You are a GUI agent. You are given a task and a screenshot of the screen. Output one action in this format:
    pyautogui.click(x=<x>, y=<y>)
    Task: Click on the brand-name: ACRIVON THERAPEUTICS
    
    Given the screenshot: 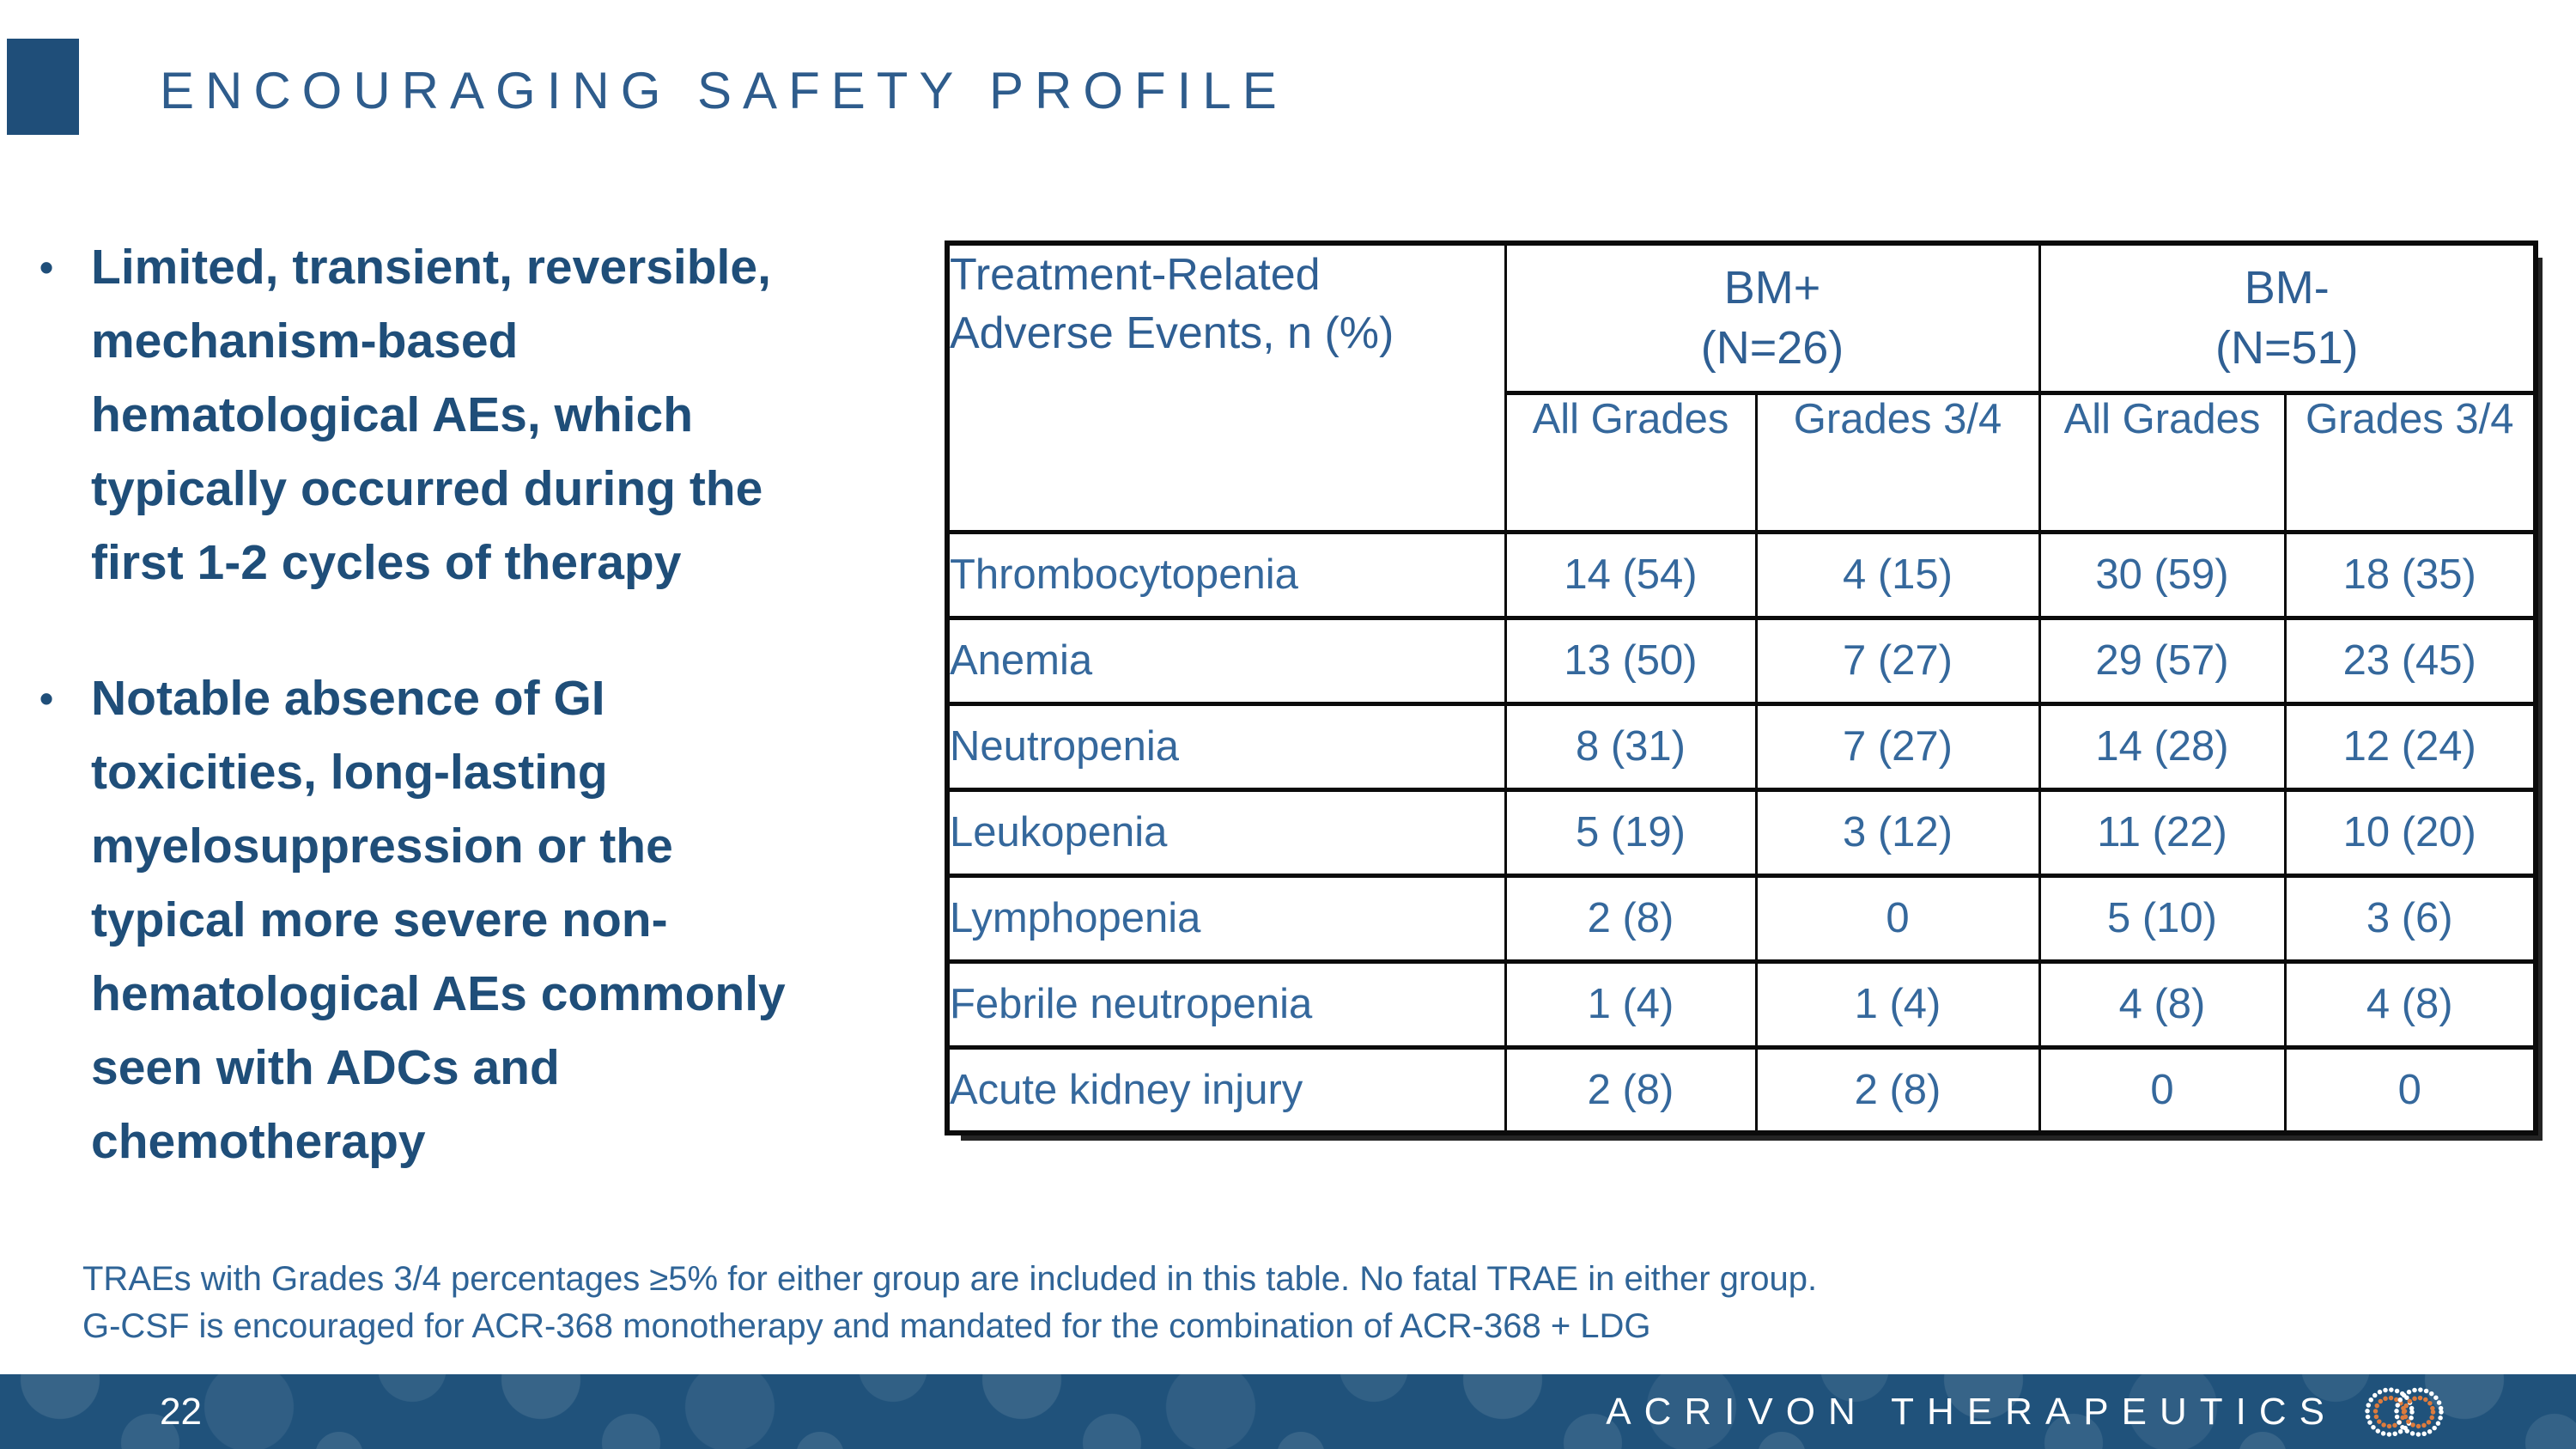 What is the action you would take?
    pyautogui.click(x=1972, y=1411)
    